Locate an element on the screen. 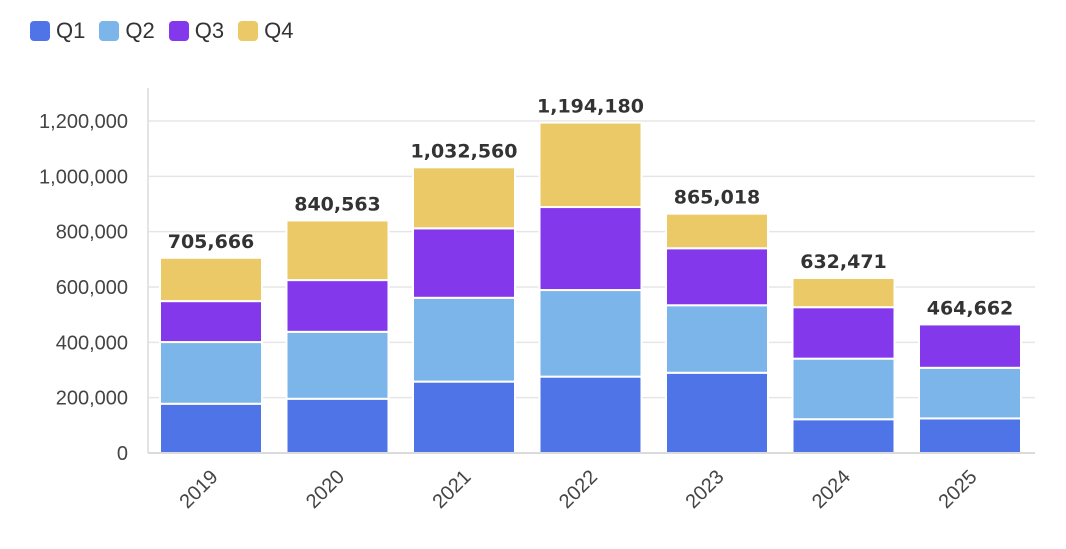 This screenshot has width=1066, height=549. bar-q1-2022 is located at coordinates (590, 415).